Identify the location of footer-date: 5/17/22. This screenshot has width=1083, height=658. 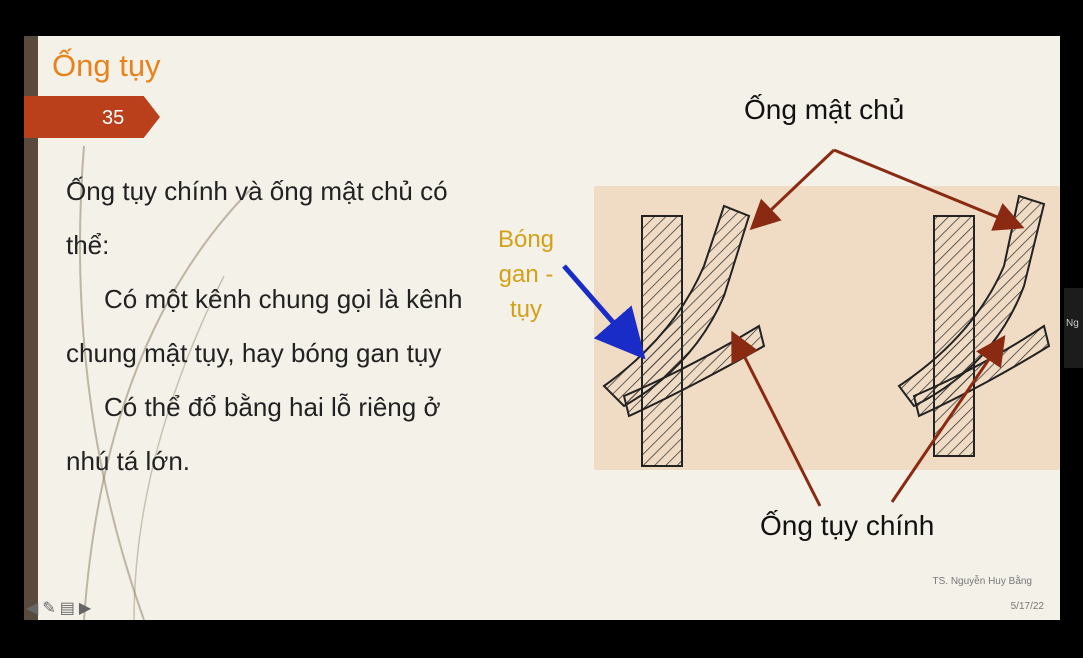
(1027, 606).